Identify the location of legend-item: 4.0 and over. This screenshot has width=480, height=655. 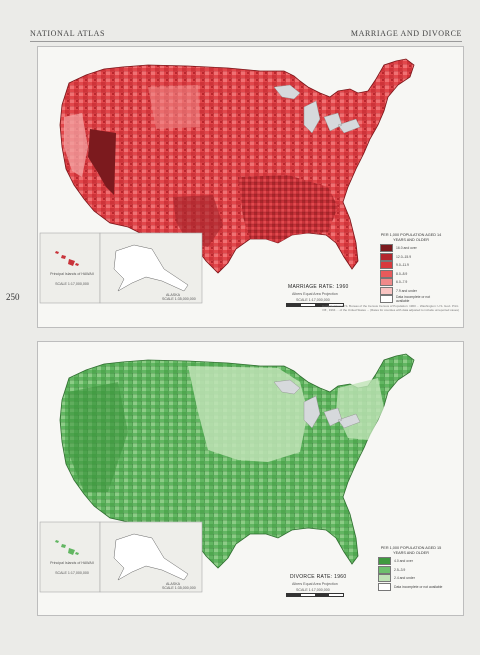
(411, 561).